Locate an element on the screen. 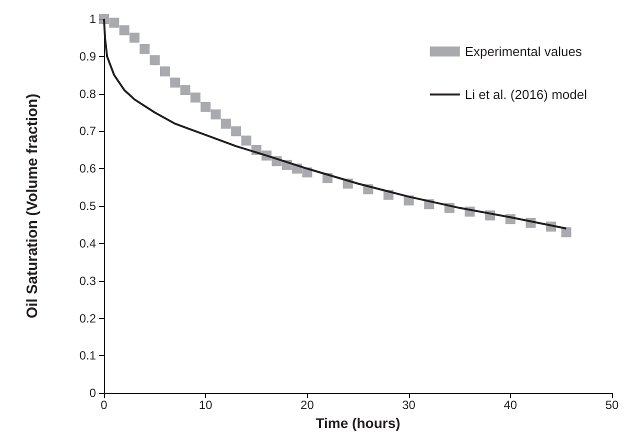 Image resolution: width=637 pixels, height=435 pixels. y-tick-label: 0.1 is located at coordinates (87, 355).